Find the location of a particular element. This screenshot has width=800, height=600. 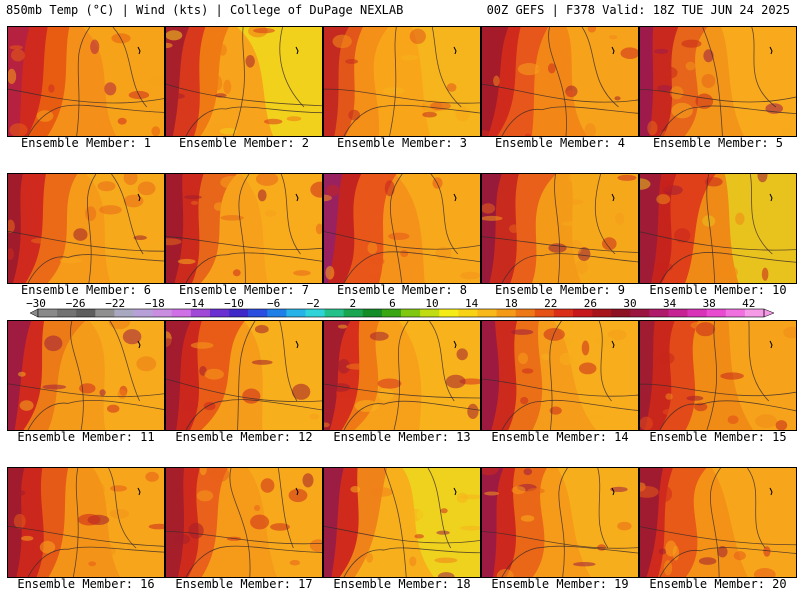

colorbar-tick-label: −18 is located at coordinates (154, 303).